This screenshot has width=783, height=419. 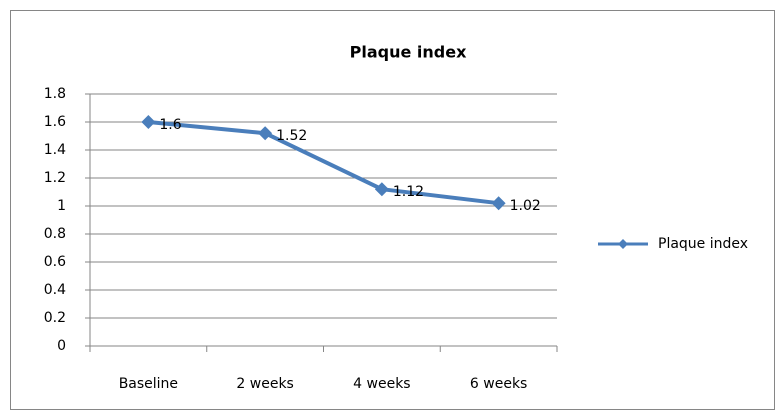 What do you see at coordinates (264, 384) in the screenshot?
I see `x-tick-label: 2 weeks` at bounding box center [264, 384].